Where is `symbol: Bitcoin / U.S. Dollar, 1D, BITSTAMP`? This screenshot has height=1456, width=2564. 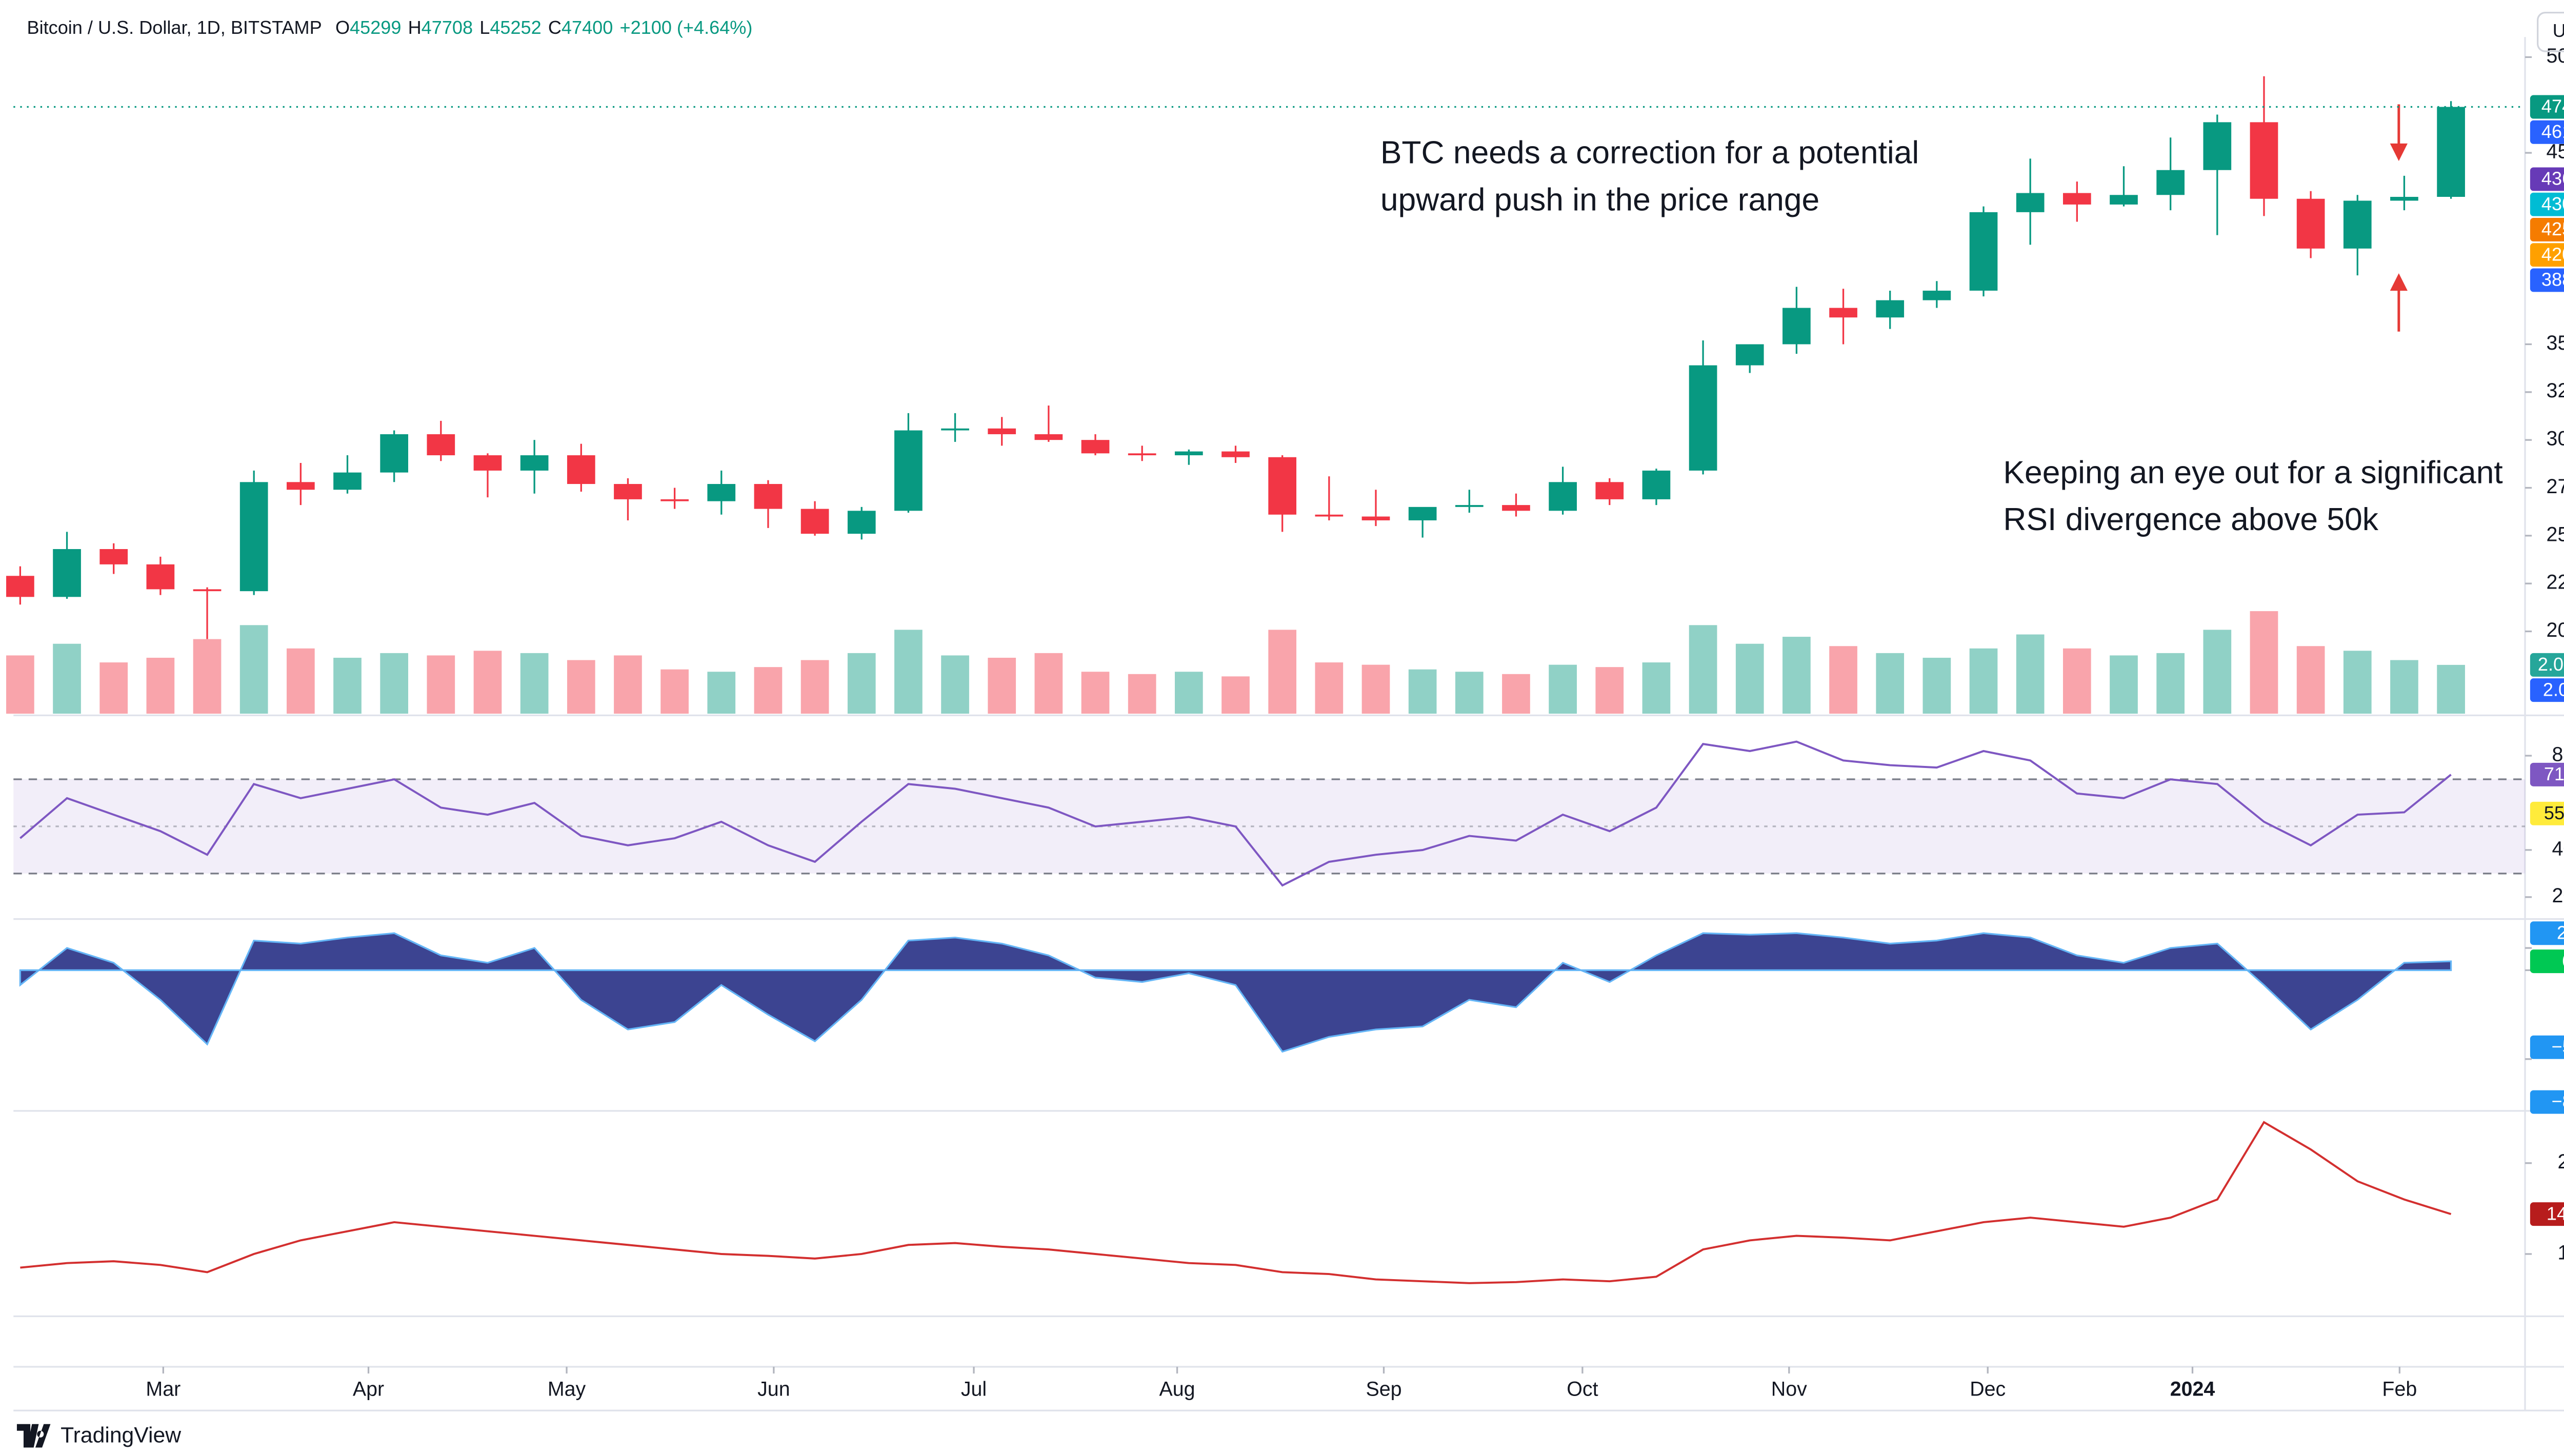 symbol: Bitcoin / U.S. Dollar, 1D, BITSTAMP is located at coordinates (175, 26).